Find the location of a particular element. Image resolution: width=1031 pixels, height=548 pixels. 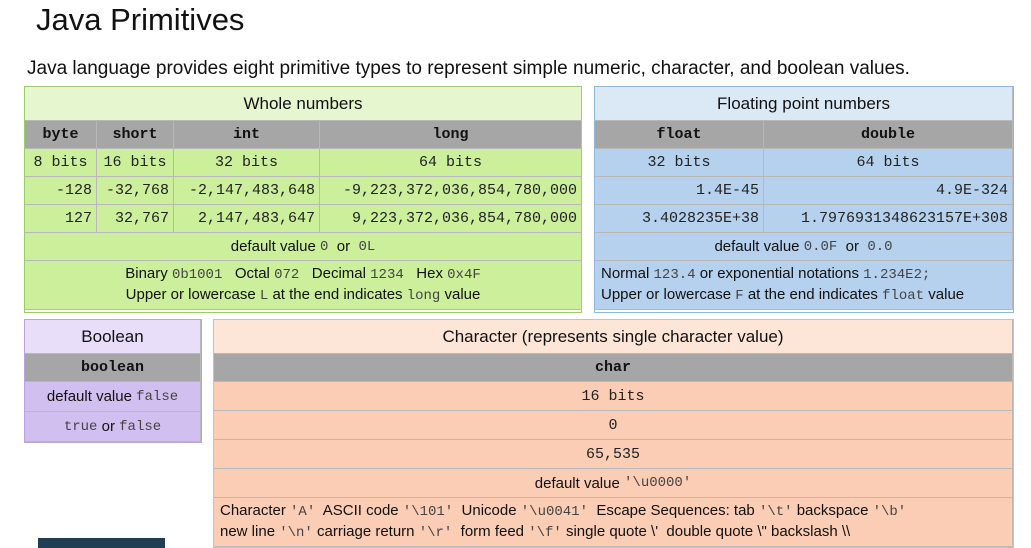

column-header-boolean: boolean is located at coordinates (113, 368).